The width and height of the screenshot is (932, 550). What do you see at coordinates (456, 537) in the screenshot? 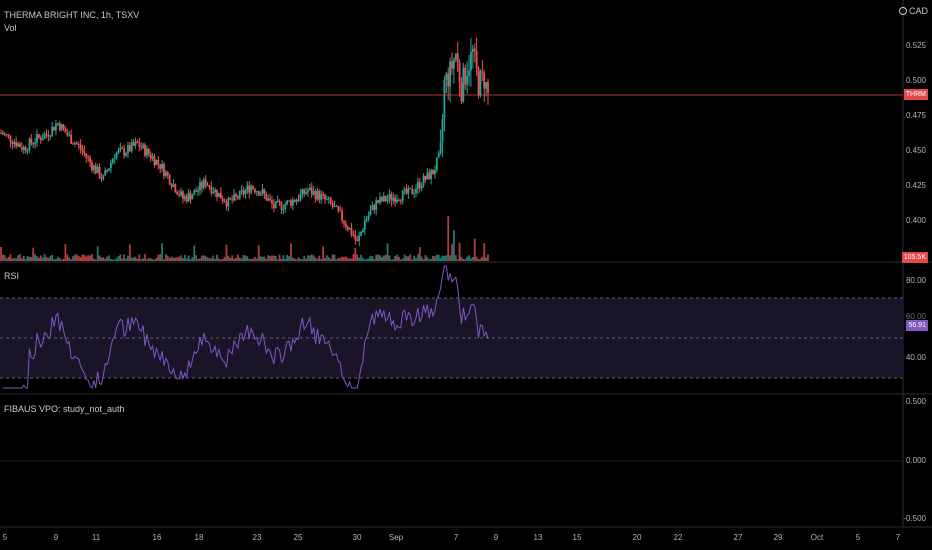
I see `time-axis-label: 7` at bounding box center [456, 537].